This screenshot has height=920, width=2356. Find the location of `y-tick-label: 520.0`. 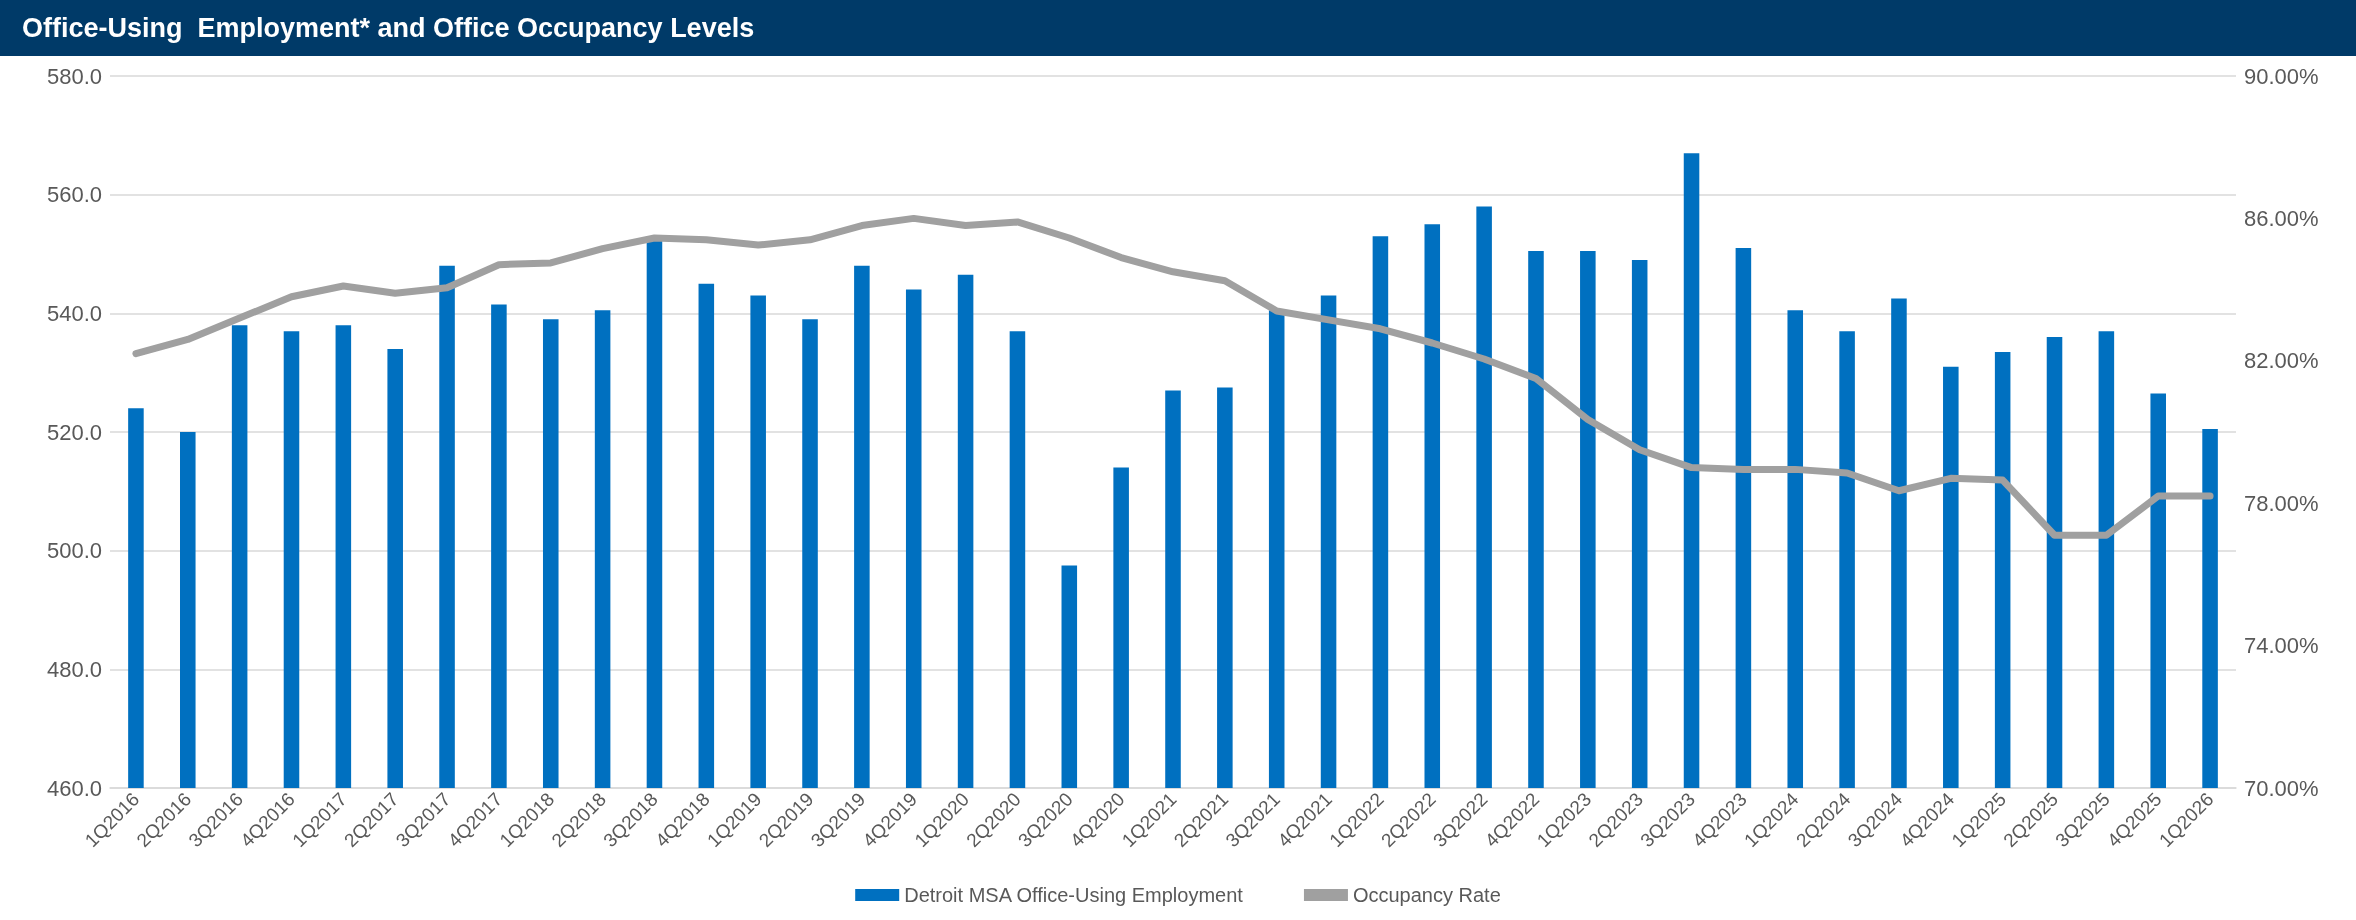

y-tick-label: 520.0 is located at coordinates (74, 432).